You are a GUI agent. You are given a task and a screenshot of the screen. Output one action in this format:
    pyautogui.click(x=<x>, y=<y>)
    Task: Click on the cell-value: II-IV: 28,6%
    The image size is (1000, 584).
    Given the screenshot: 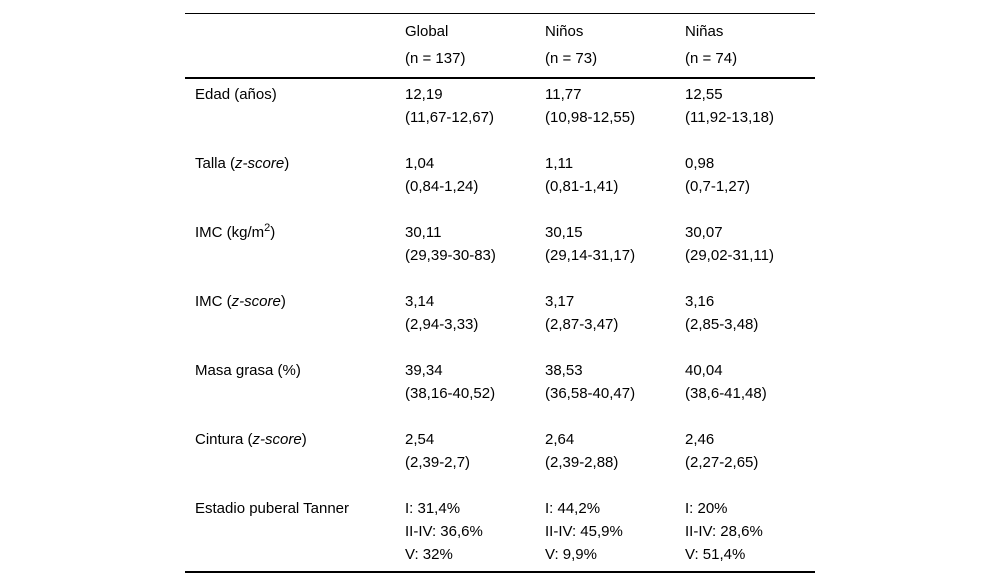 What is the action you would take?
    pyautogui.click(x=724, y=531)
    